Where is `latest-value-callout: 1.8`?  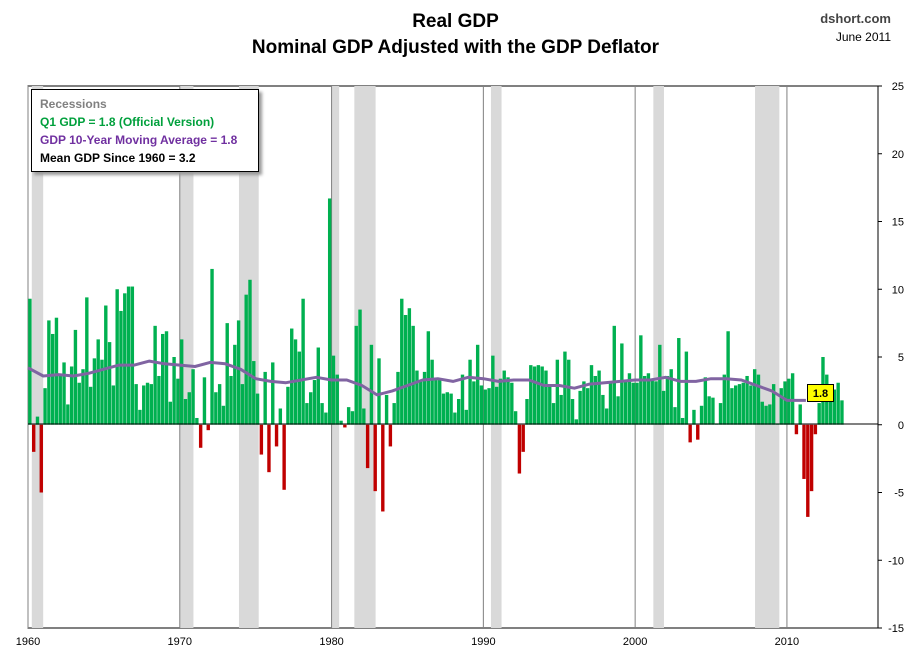
latest-value-callout: 1.8 is located at coordinates (820, 393).